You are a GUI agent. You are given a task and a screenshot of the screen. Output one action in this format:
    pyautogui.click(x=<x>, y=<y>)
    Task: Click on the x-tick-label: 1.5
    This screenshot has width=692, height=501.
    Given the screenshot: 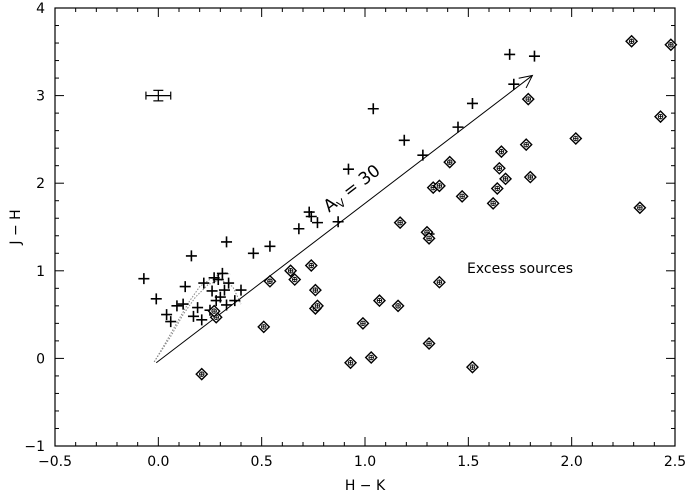 What is the action you would take?
    pyautogui.click(x=468, y=462)
    